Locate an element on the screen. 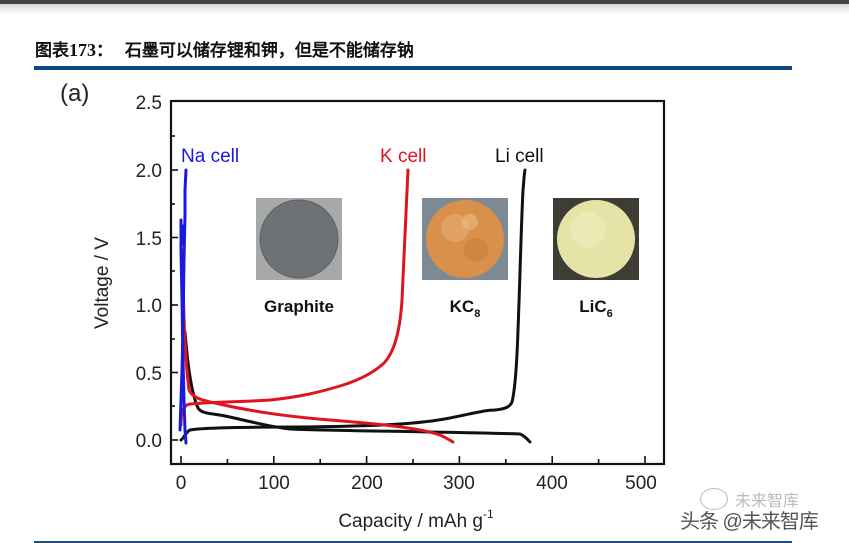  kc8-label: KC8 is located at coordinates (465, 308).